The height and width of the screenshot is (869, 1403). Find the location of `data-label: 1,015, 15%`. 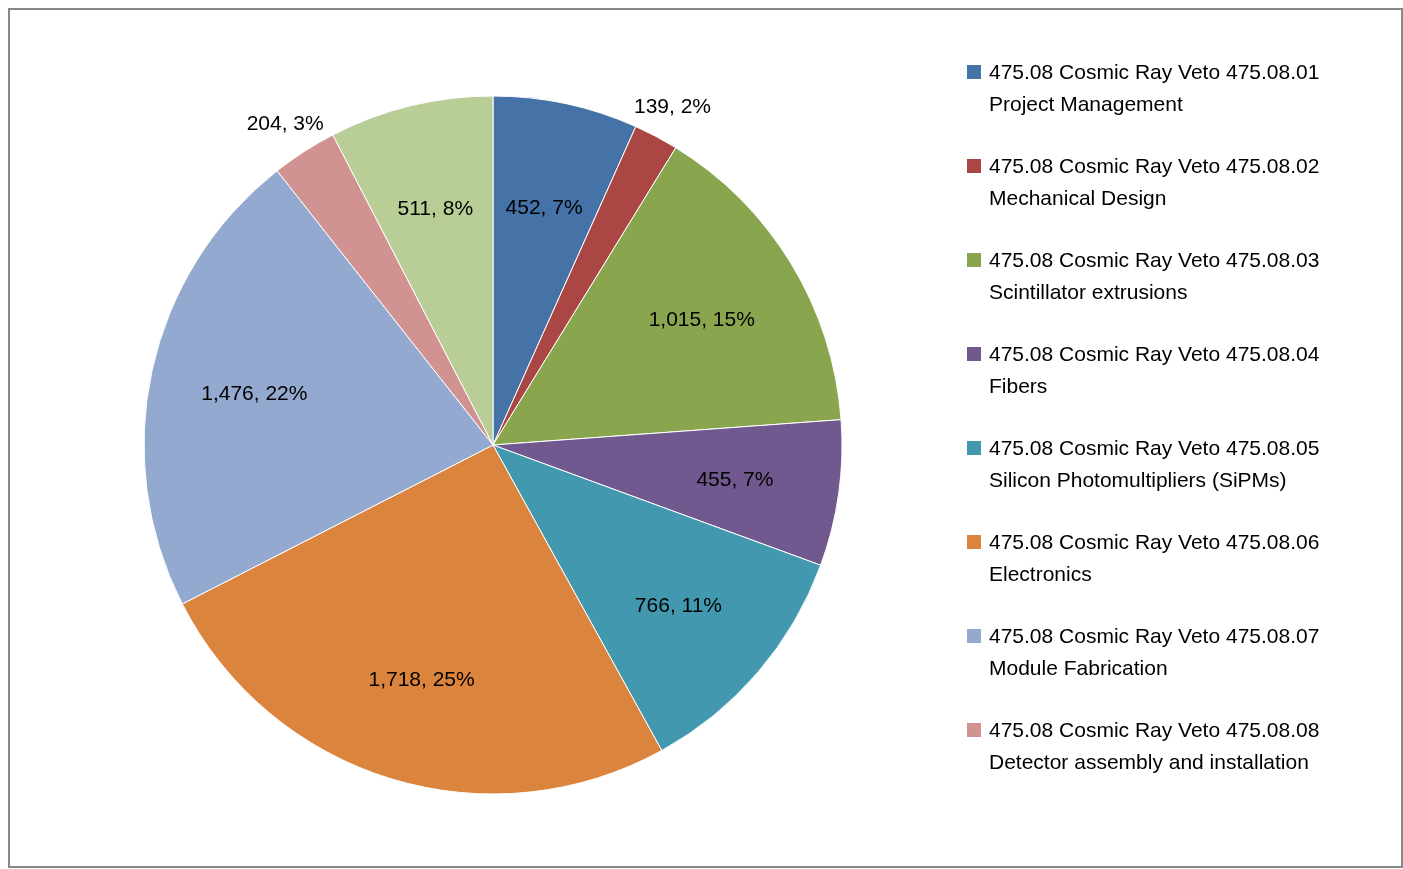

data-label: 1,015, 15% is located at coordinates (701, 318).